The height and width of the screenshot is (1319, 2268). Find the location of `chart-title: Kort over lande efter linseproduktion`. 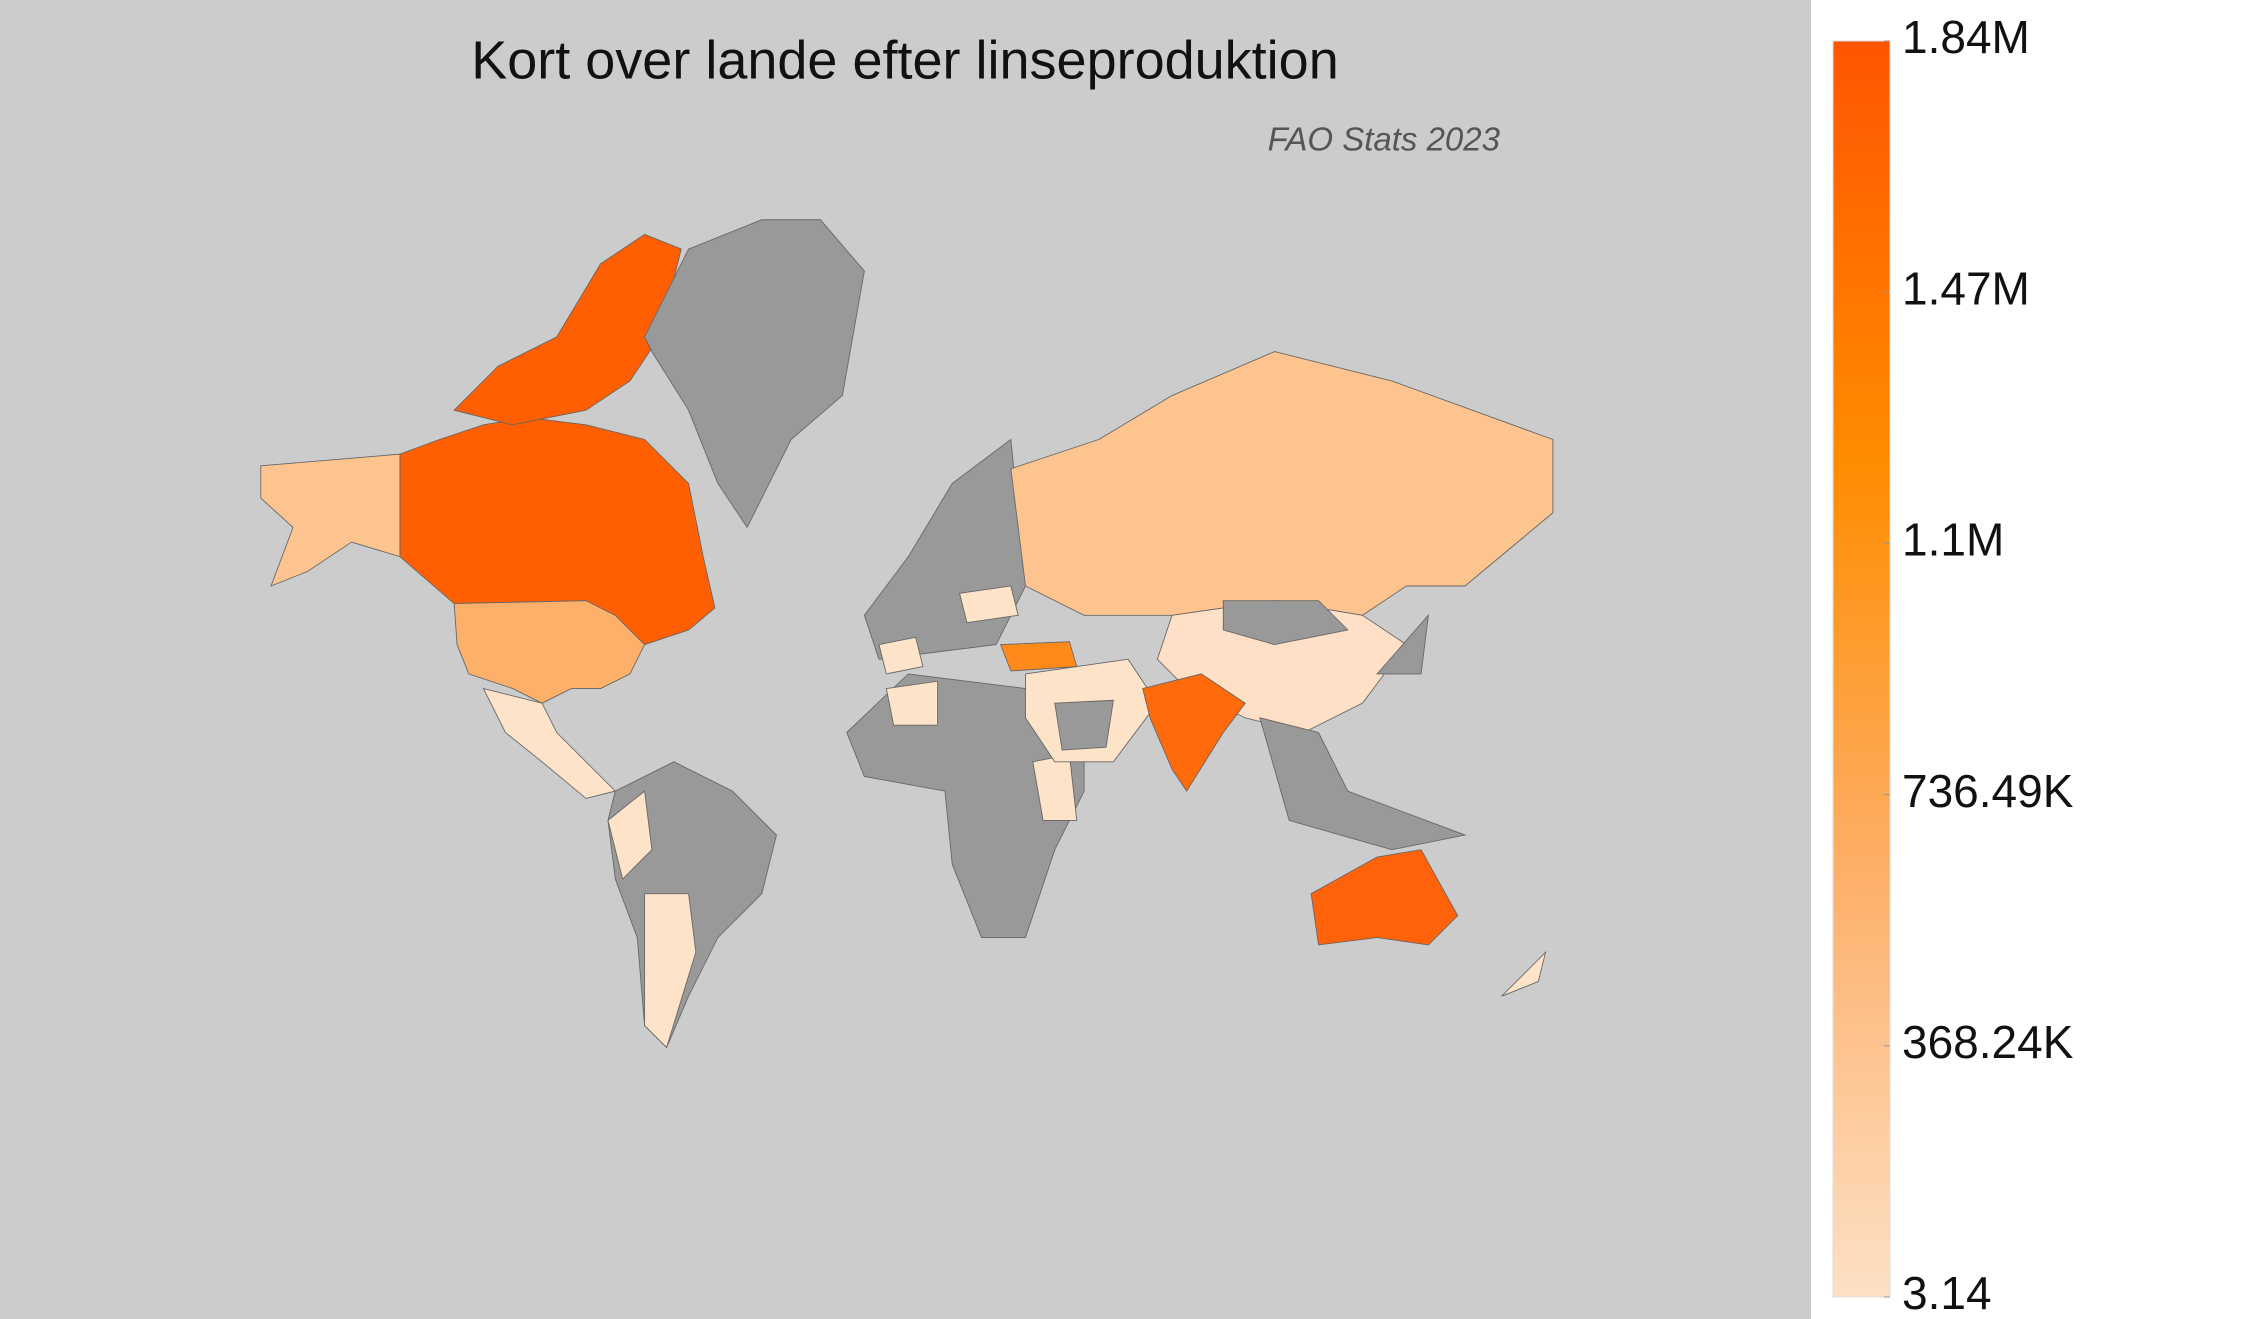

chart-title: Kort over lande efter linseproduktion is located at coordinates (905, 60).